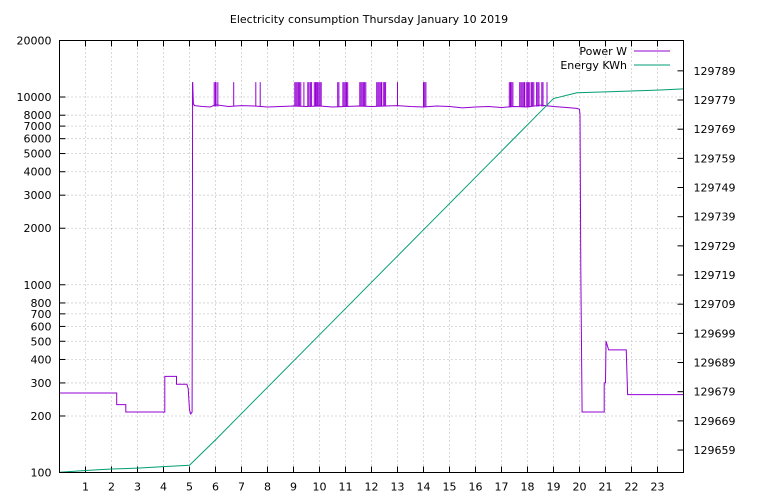 The height and width of the screenshot is (500, 768). I want to click on right-tick-label: 129659, so click(715, 450).